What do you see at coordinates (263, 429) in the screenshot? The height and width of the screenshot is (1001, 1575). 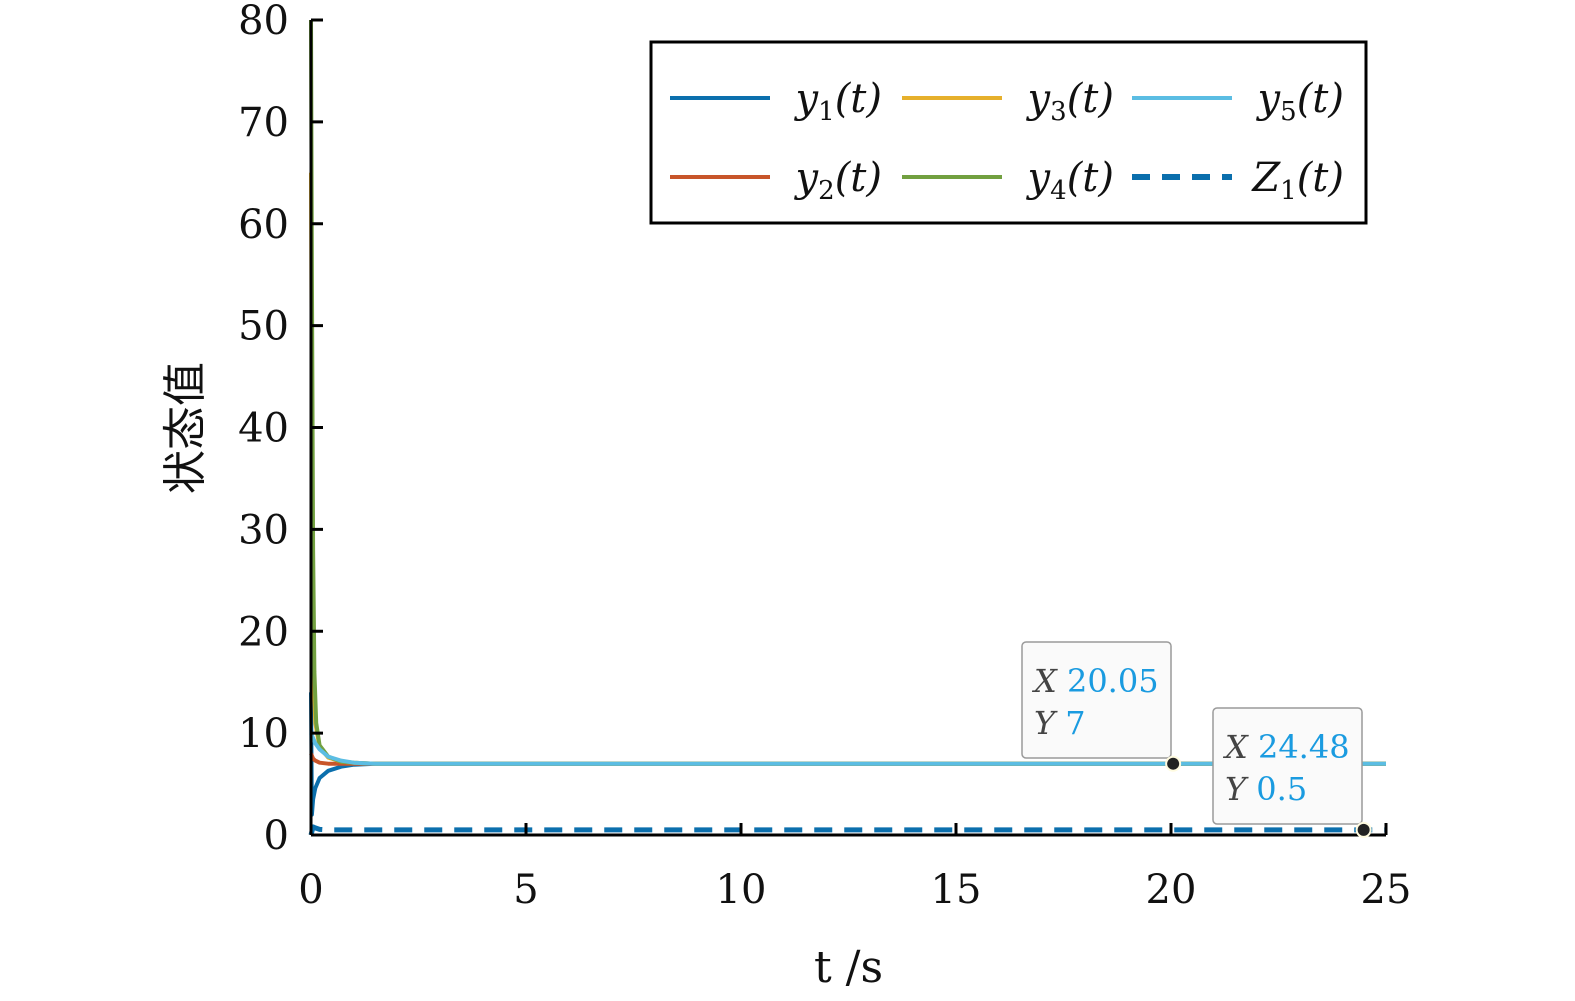 I see `y-tick-label: 40` at bounding box center [263, 429].